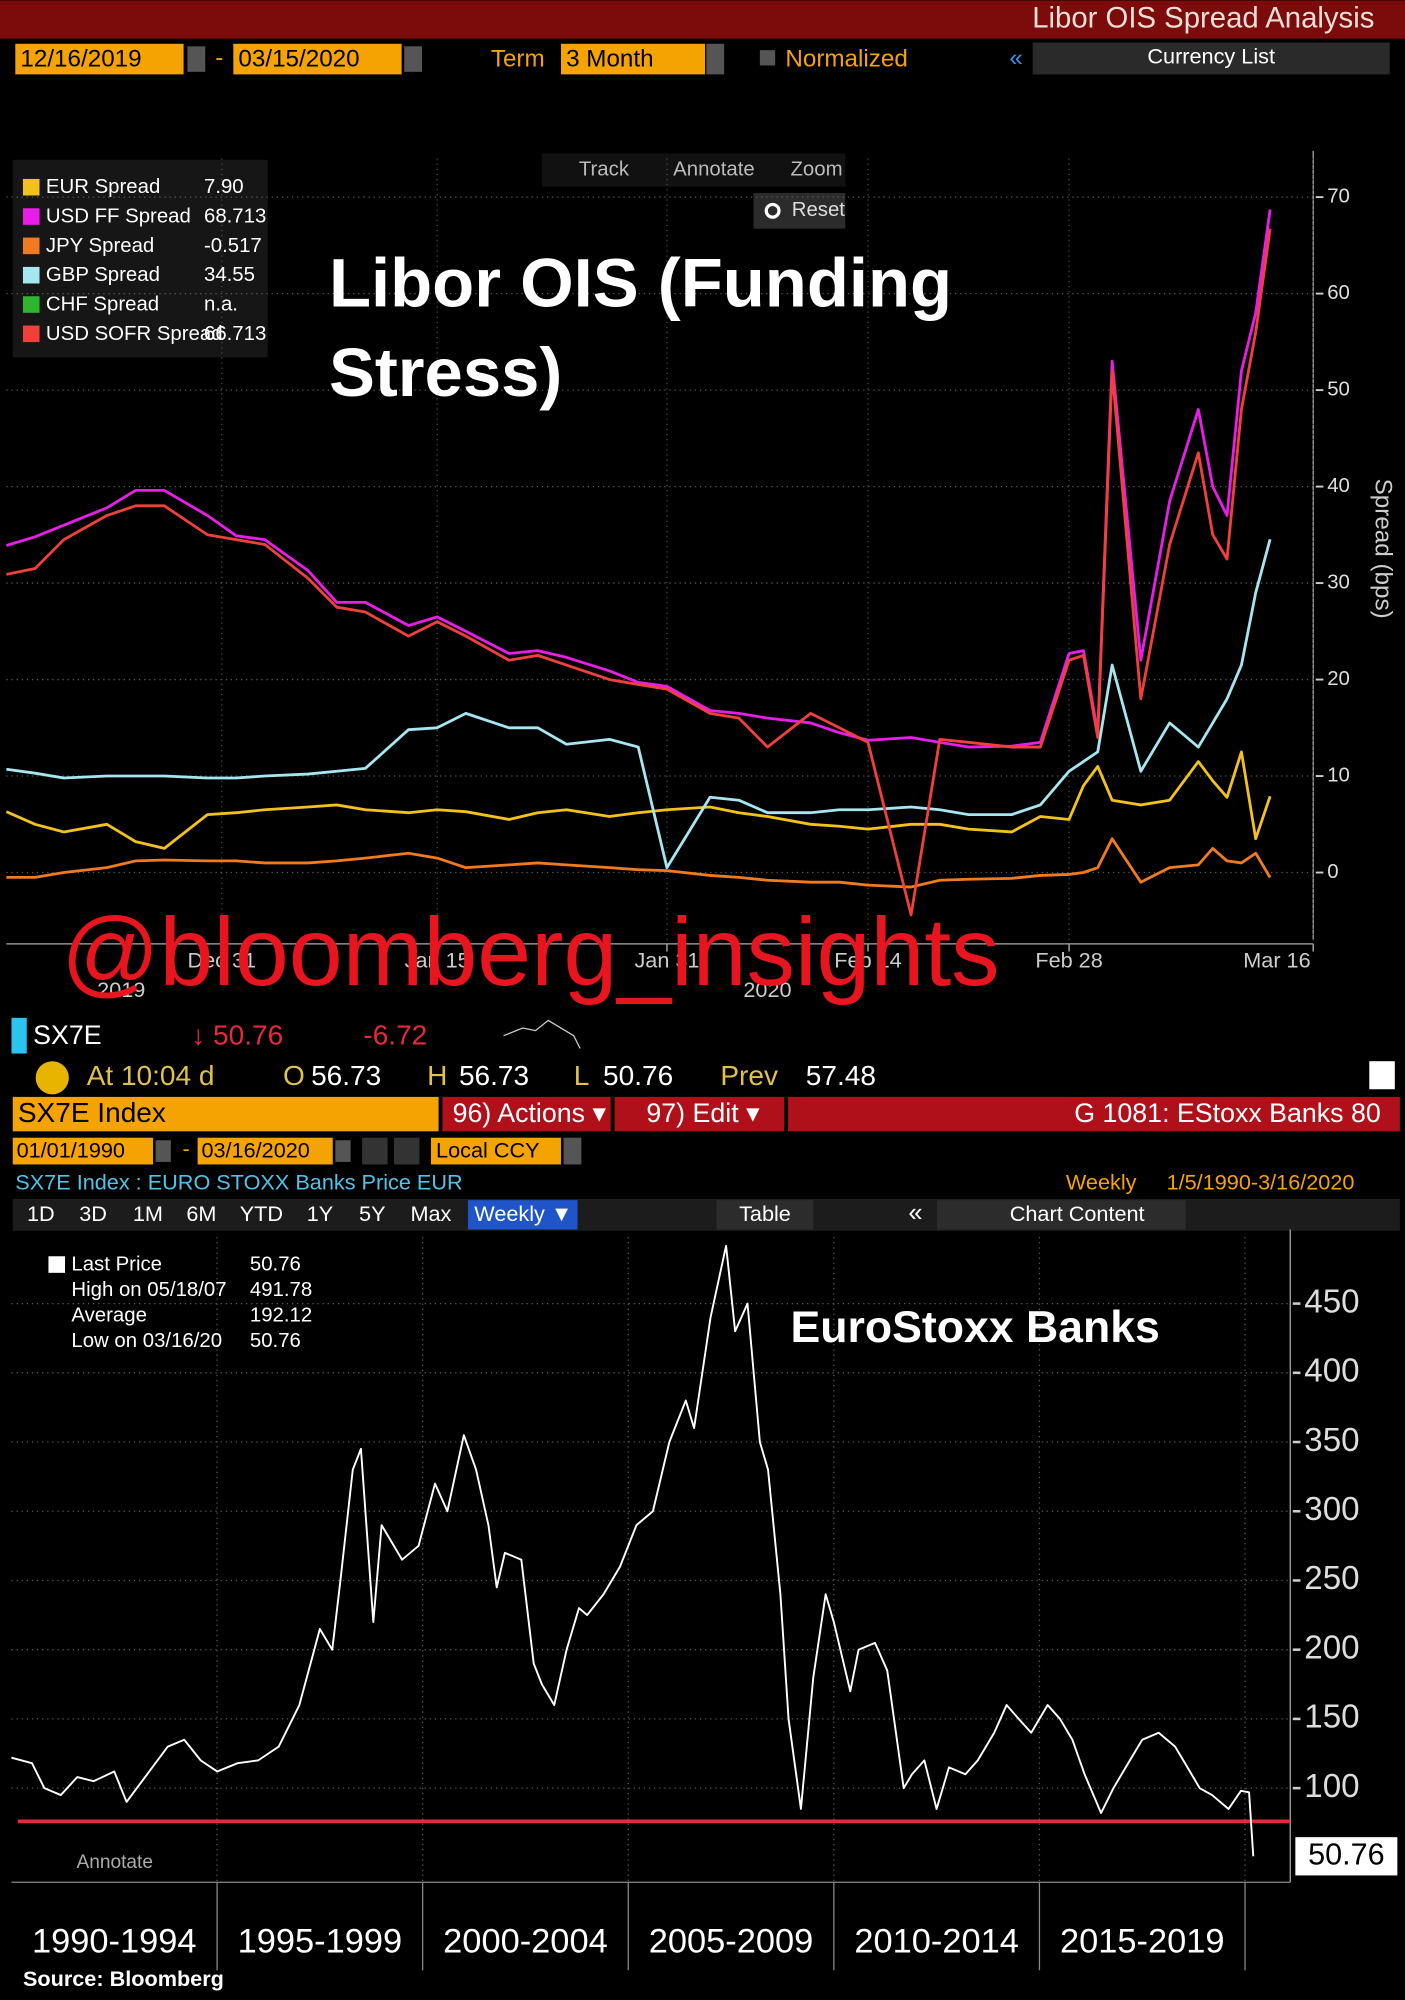 Image resolution: width=1405 pixels, height=2000 pixels. Describe the element at coordinates (638, 1075) in the screenshot. I see `low-value: 50.76` at that location.